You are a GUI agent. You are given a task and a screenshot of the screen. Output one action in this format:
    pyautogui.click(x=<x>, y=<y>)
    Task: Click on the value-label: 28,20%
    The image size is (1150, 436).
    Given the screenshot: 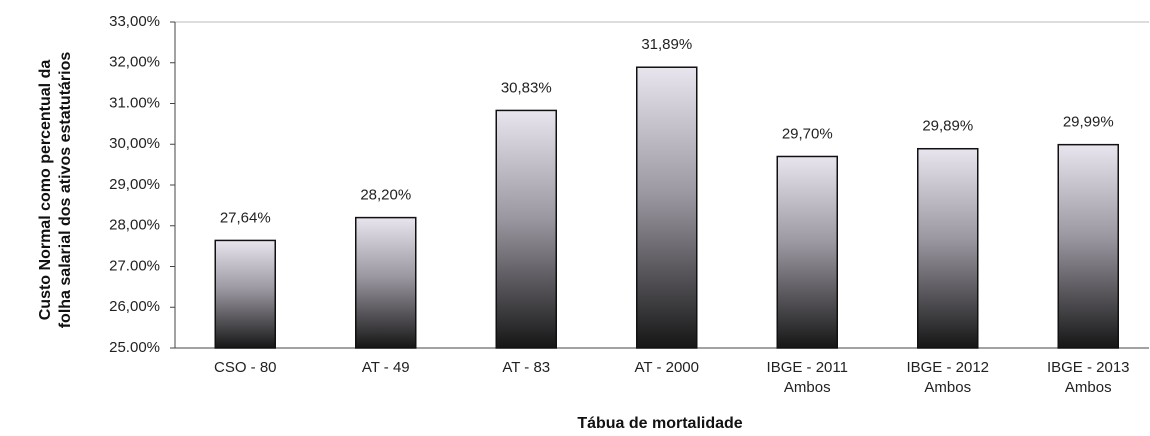 What is the action you would take?
    pyautogui.click(x=385, y=195)
    